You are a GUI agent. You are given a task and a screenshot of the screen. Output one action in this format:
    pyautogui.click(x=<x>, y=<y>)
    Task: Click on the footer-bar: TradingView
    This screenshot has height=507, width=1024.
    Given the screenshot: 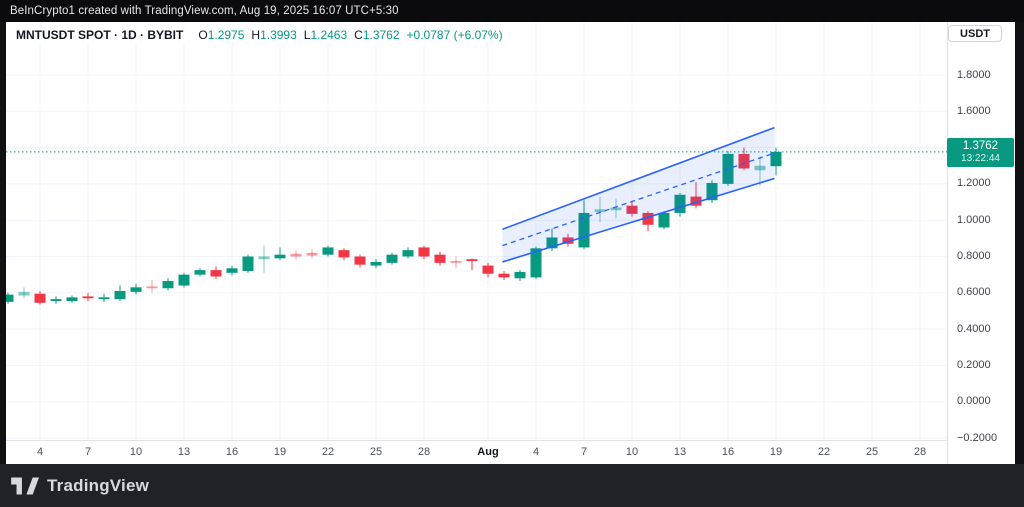 What is the action you would take?
    pyautogui.click(x=512, y=485)
    